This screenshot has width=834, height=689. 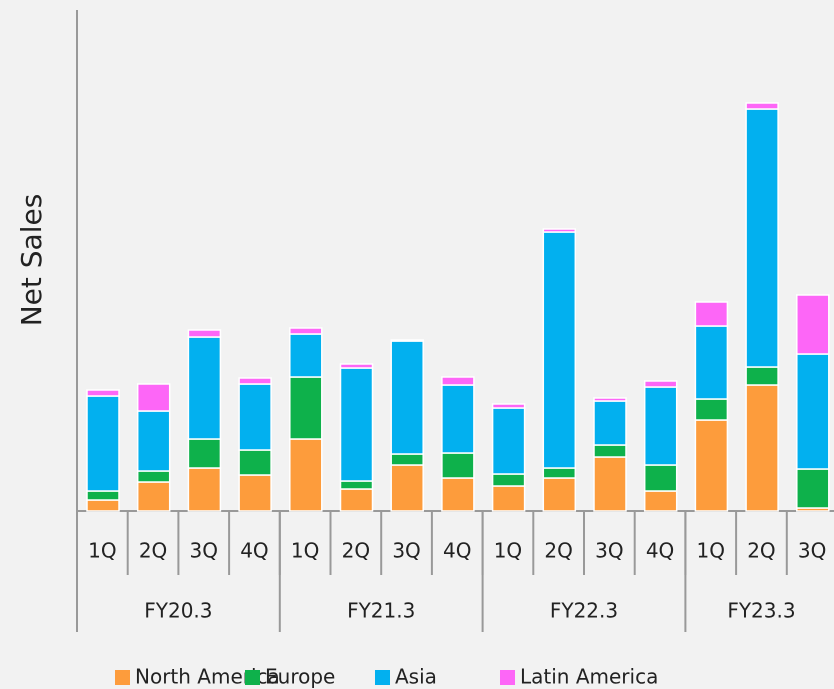 What do you see at coordinates (589, 677) in the screenshot?
I see `legend-label: Latin America` at bounding box center [589, 677].